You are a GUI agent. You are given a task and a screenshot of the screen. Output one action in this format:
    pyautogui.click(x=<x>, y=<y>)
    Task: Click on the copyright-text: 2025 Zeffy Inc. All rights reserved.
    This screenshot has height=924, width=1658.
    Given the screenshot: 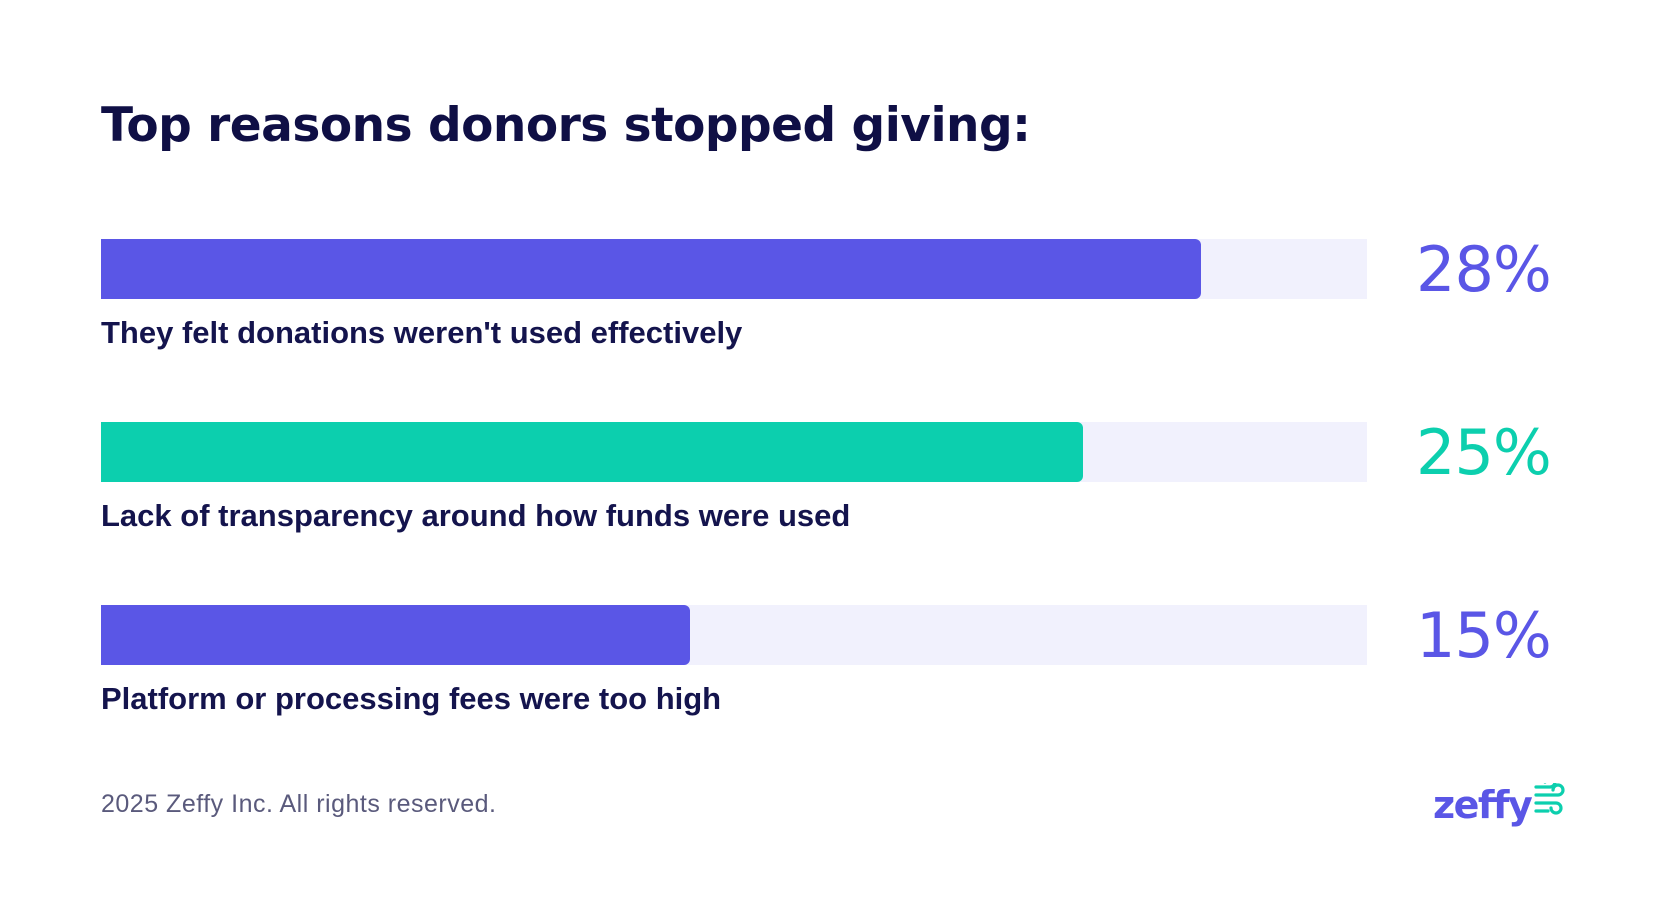 What is the action you would take?
    pyautogui.click(x=299, y=804)
    